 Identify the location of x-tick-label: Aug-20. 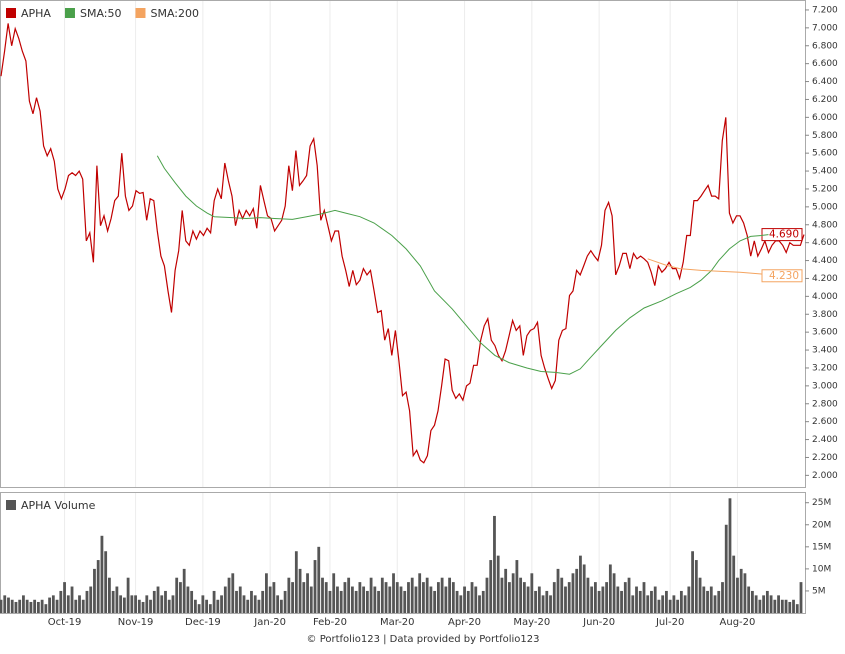
(738, 622).